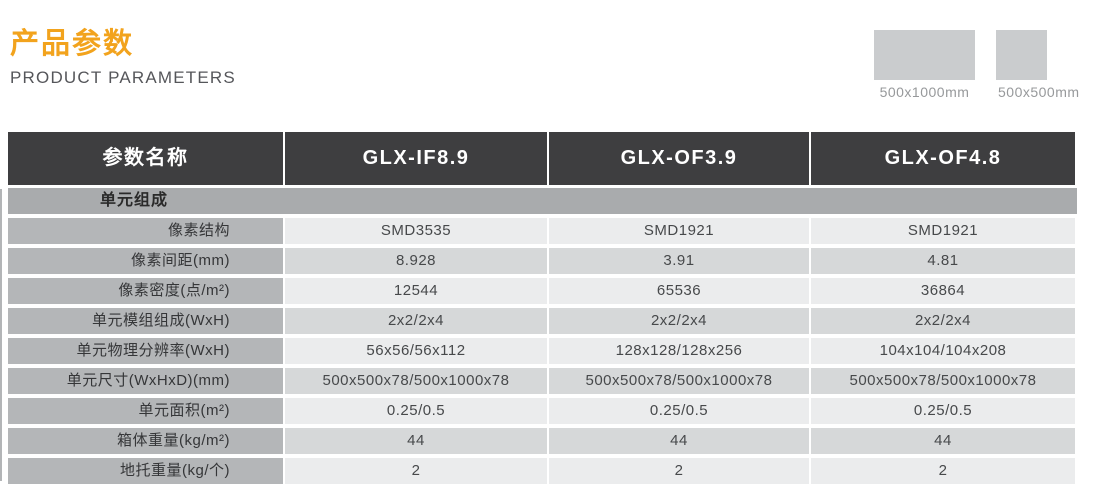 The height and width of the screenshot is (485, 1112). What do you see at coordinates (123, 77) in the screenshot?
I see `page-title-english: PRODUCT PARAMETERS` at bounding box center [123, 77].